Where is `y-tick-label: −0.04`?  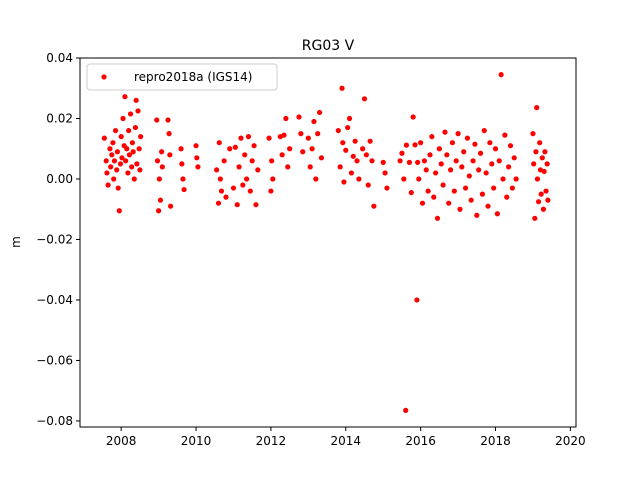
y-tick-label: −0.04 is located at coordinates (54, 300).